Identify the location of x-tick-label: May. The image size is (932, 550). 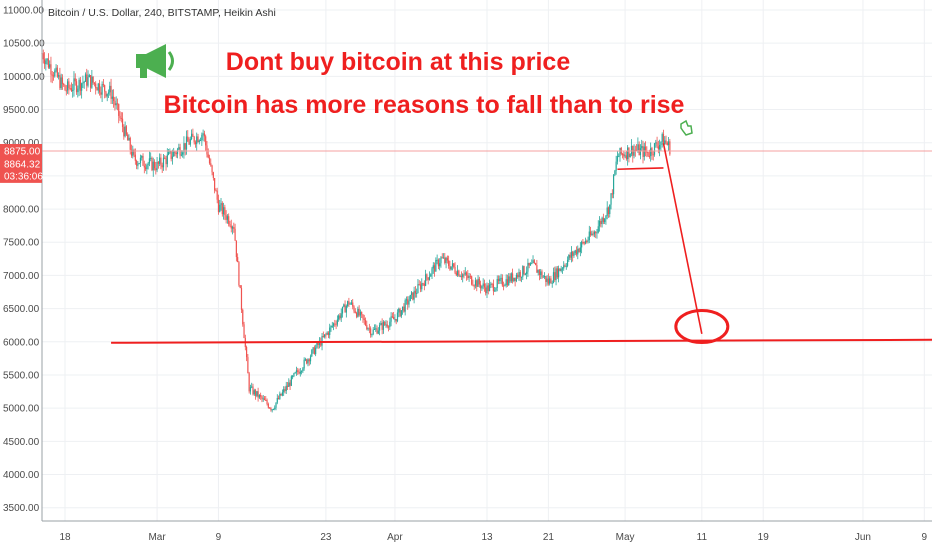
(625, 537).